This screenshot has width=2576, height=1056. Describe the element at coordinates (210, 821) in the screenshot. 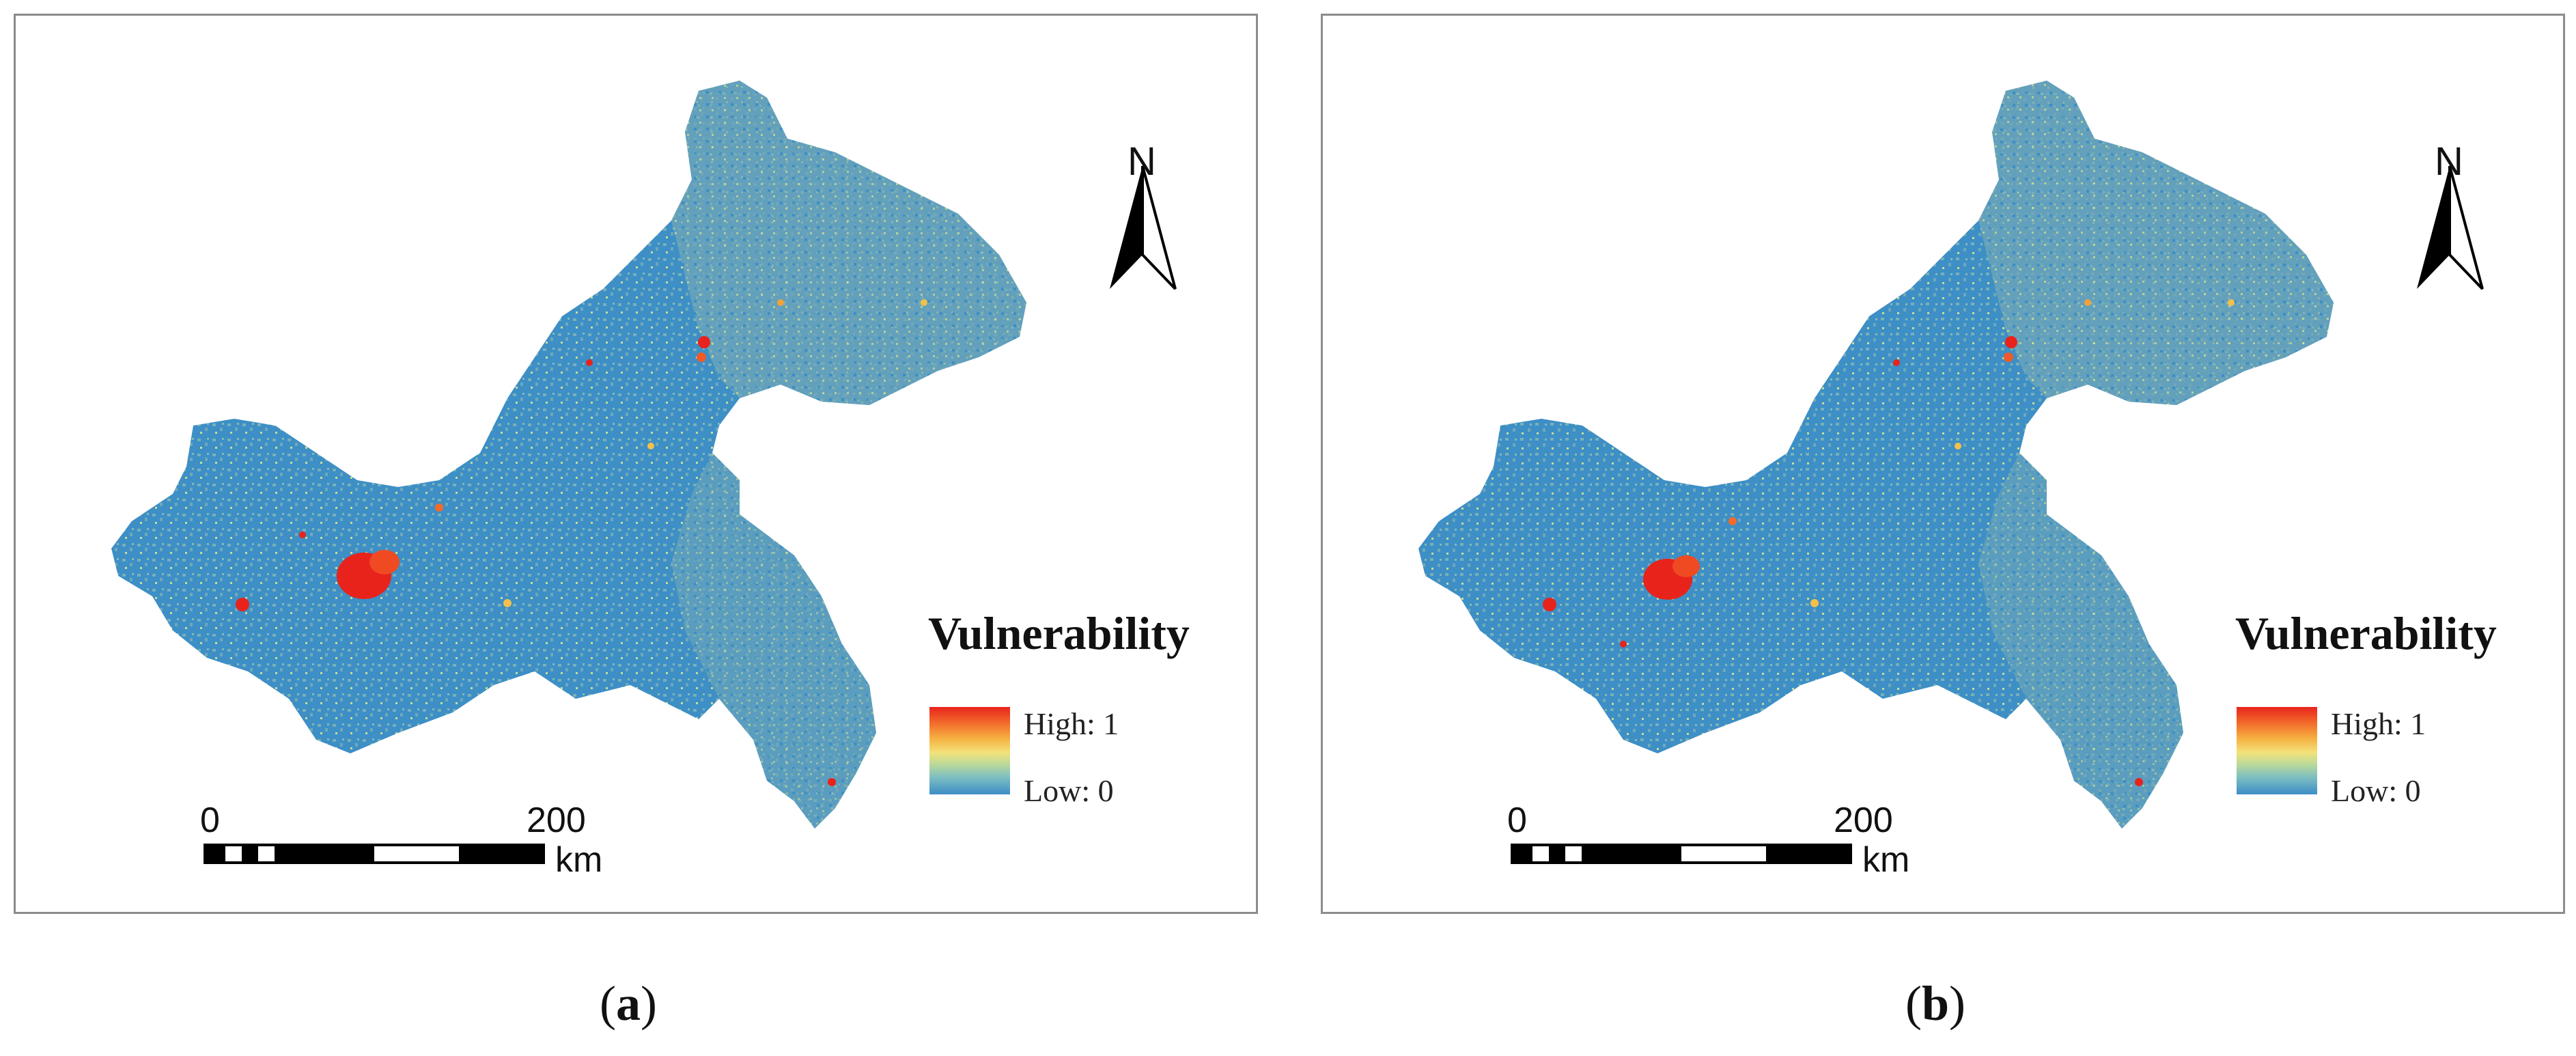

I see `scale-zero-a: 0` at that location.